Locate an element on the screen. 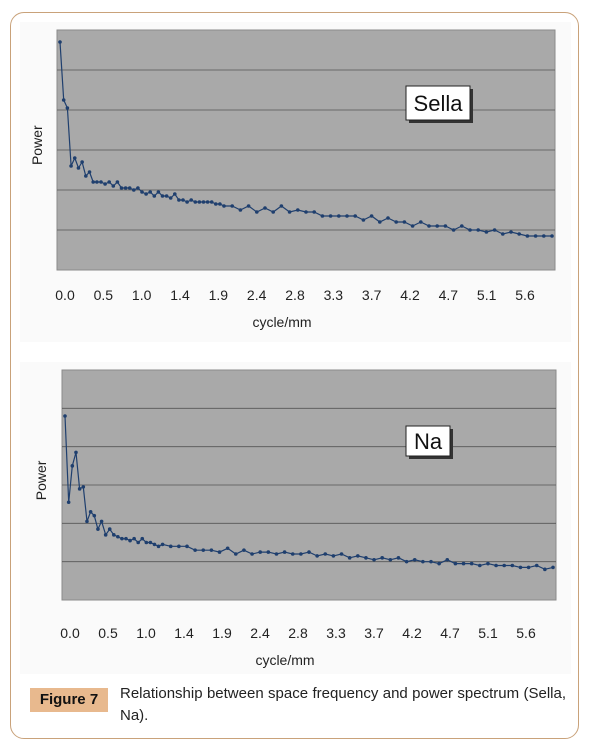 This screenshot has width=591, height=751. x-tick-label: 4.7 is located at coordinates (449, 295).